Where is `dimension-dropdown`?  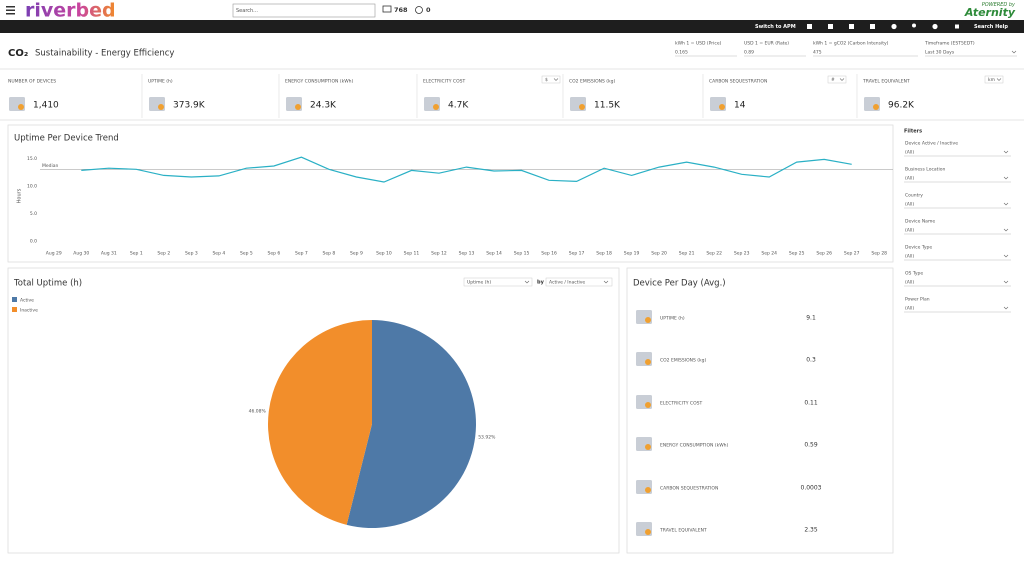
dimension-dropdown is located at coordinates (579, 282).